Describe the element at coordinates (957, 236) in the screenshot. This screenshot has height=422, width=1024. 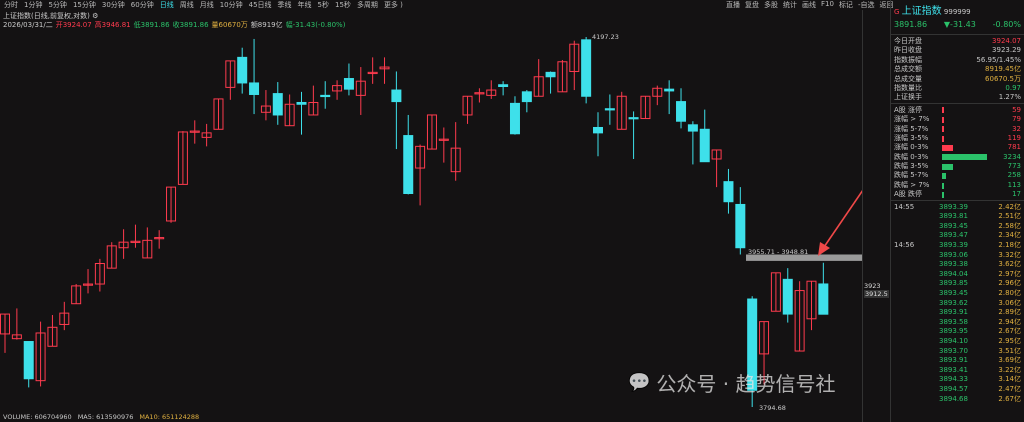
I see `tick-row: 3893.47 2.34亿` at that location.